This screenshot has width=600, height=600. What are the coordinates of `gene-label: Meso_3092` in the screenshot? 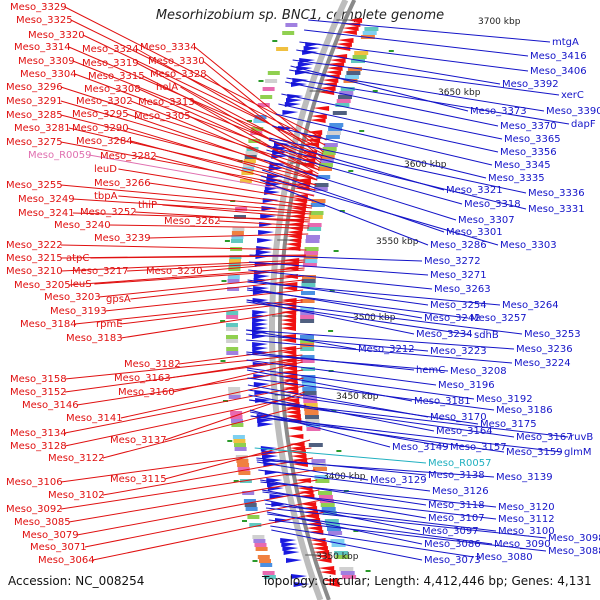 It's located at (34, 509).